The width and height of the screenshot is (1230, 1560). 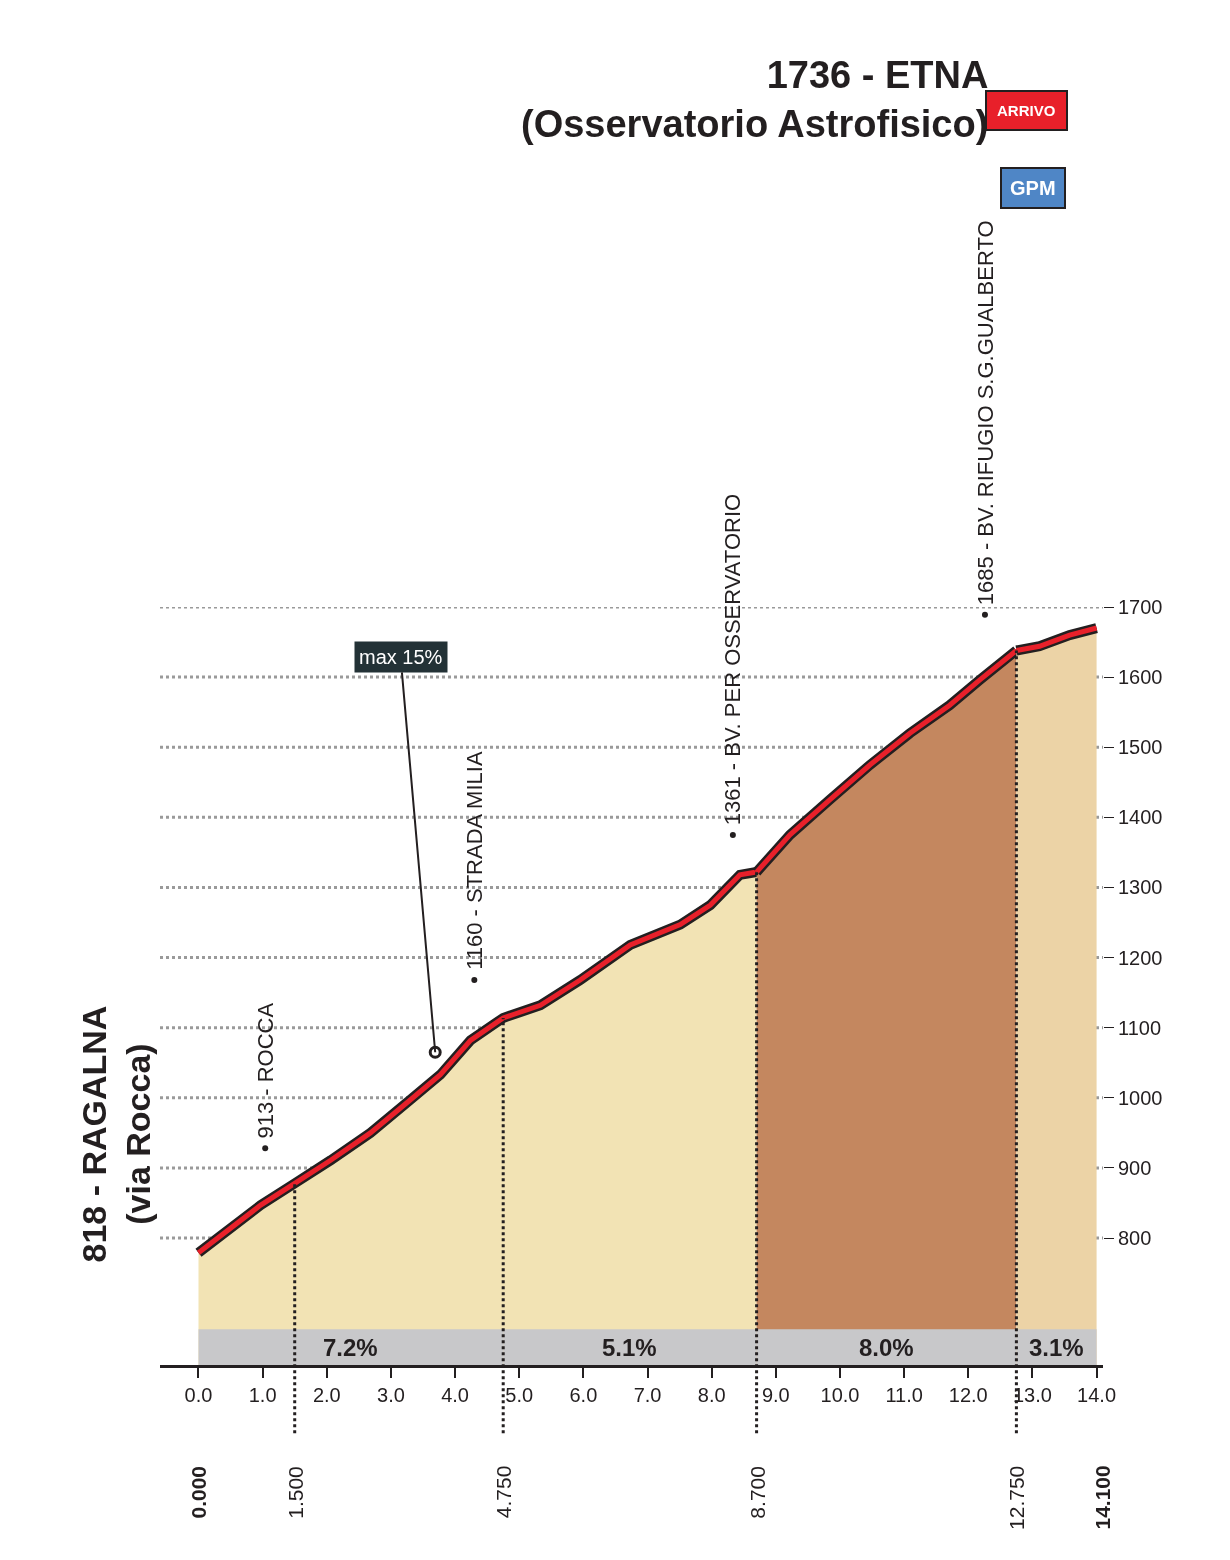 I want to click on ref-line-label: 8.700, so click(x=757, y=1492).